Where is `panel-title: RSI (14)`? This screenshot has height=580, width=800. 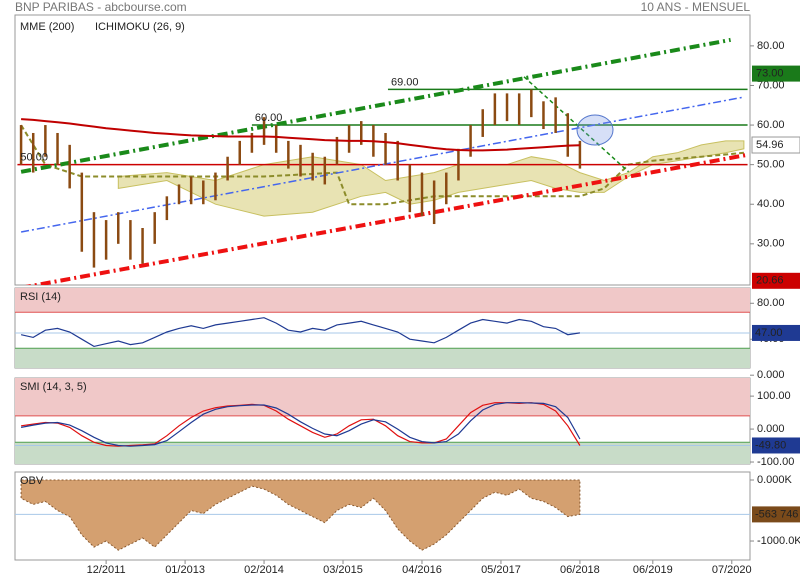
panel-title: RSI (14) is located at coordinates (40, 297).